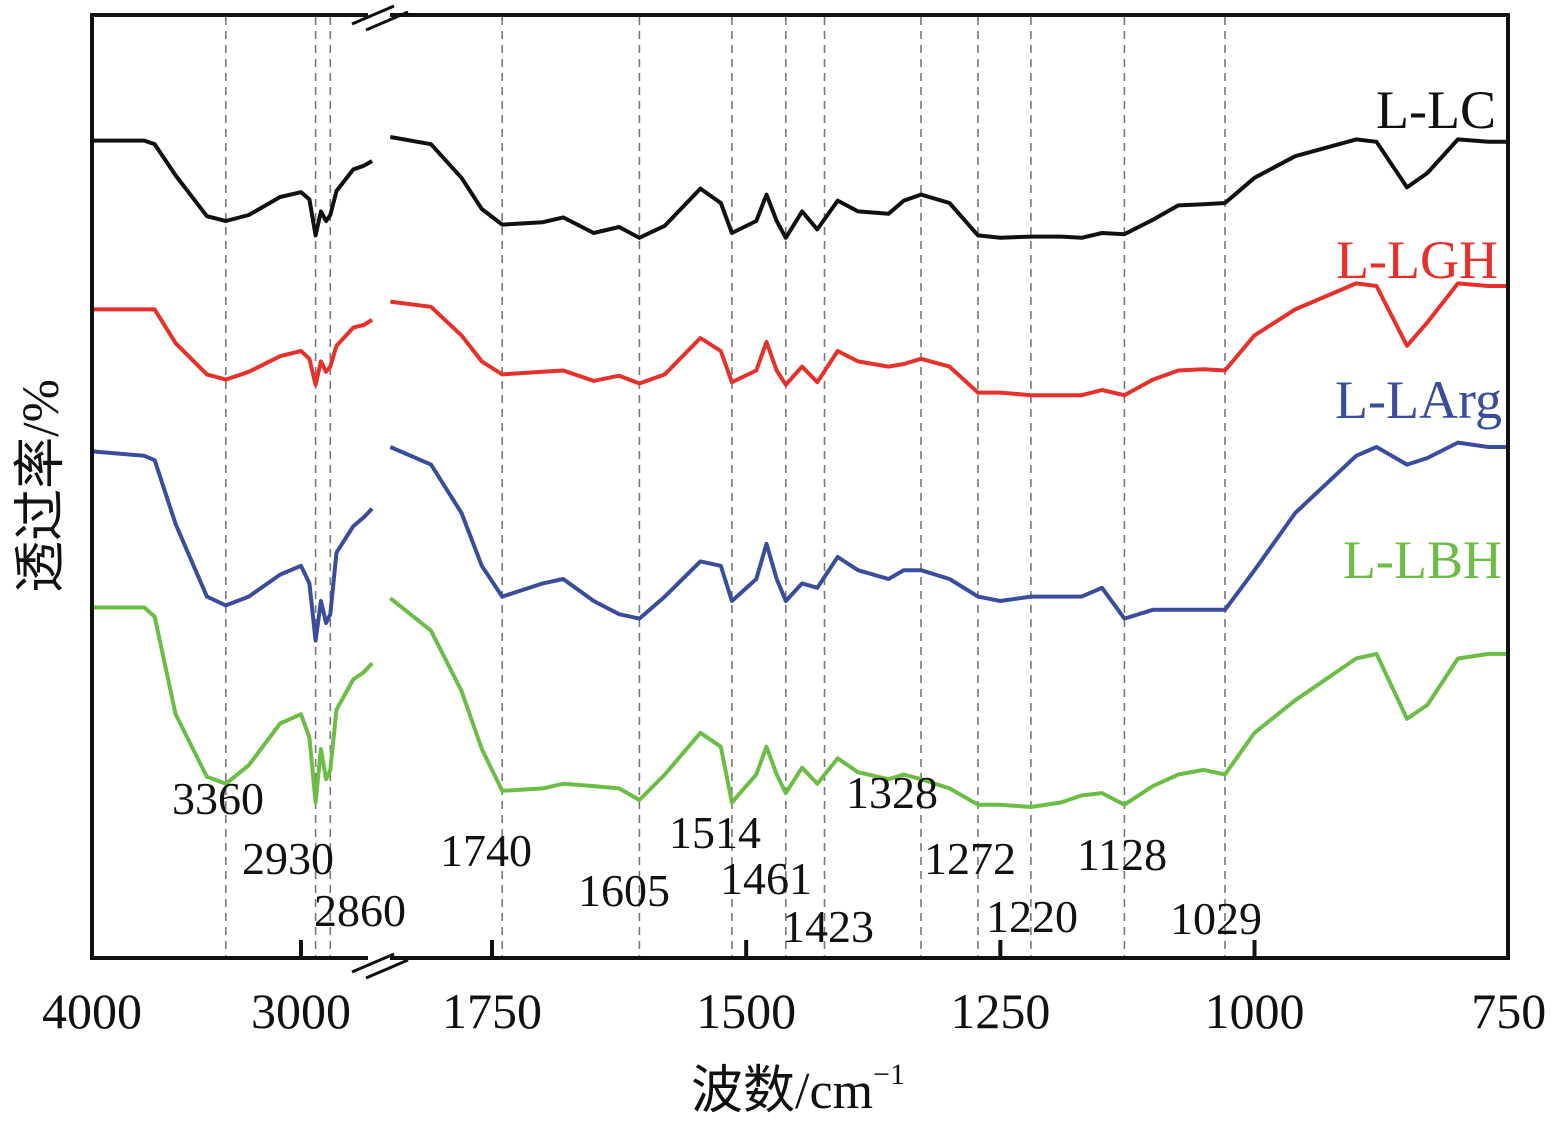 The image size is (1563, 1126). What do you see at coordinates (218, 798) in the screenshot?
I see `peak-label-3360: 3360` at bounding box center [218, 798].